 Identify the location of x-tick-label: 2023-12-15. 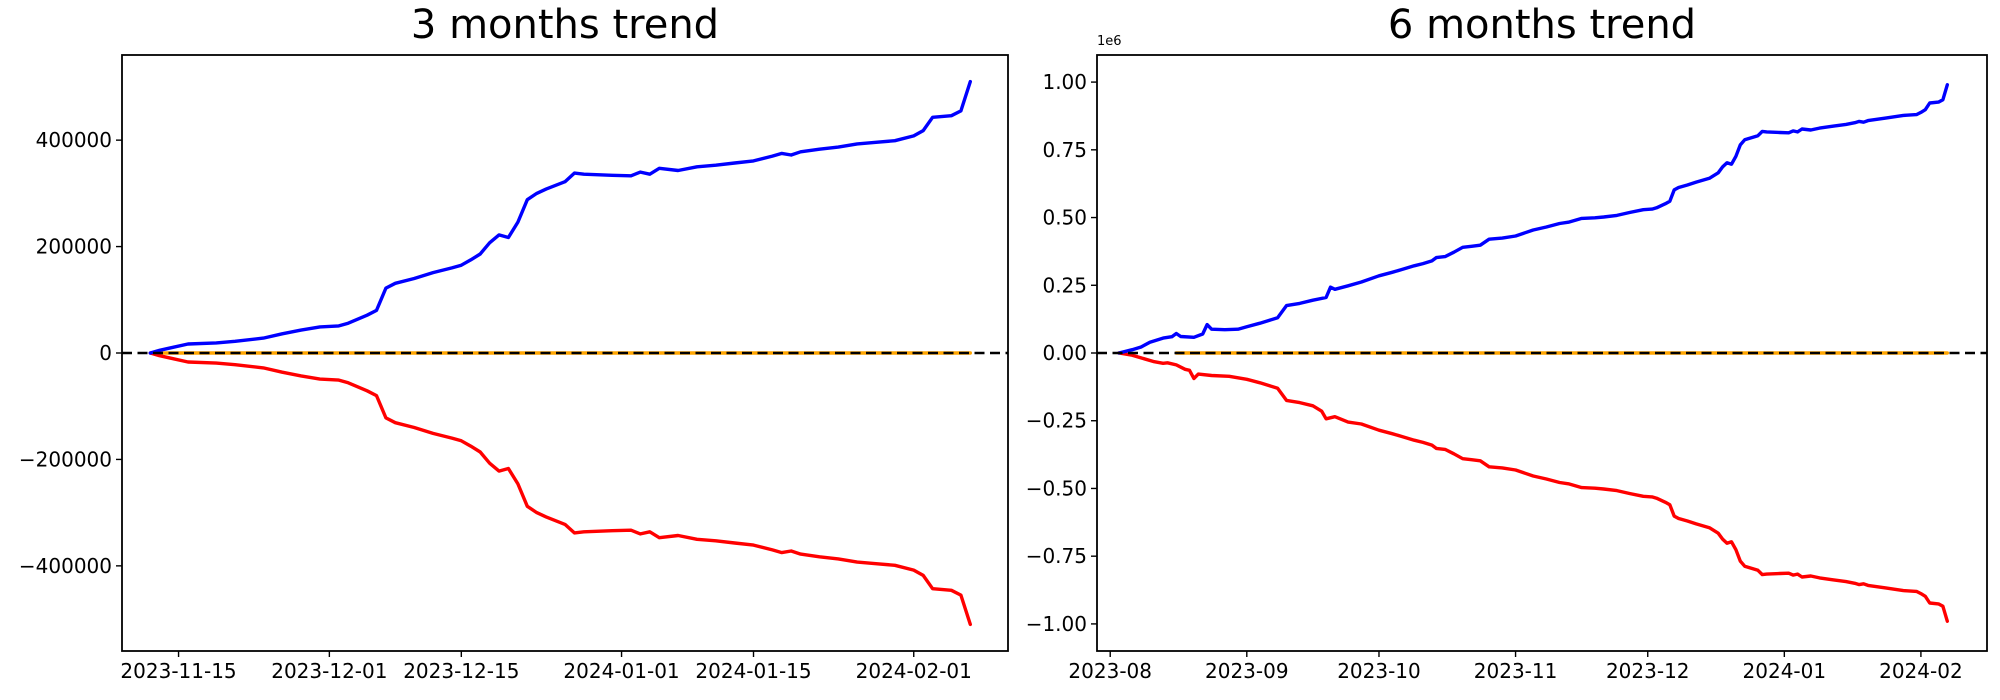
(461, 671).